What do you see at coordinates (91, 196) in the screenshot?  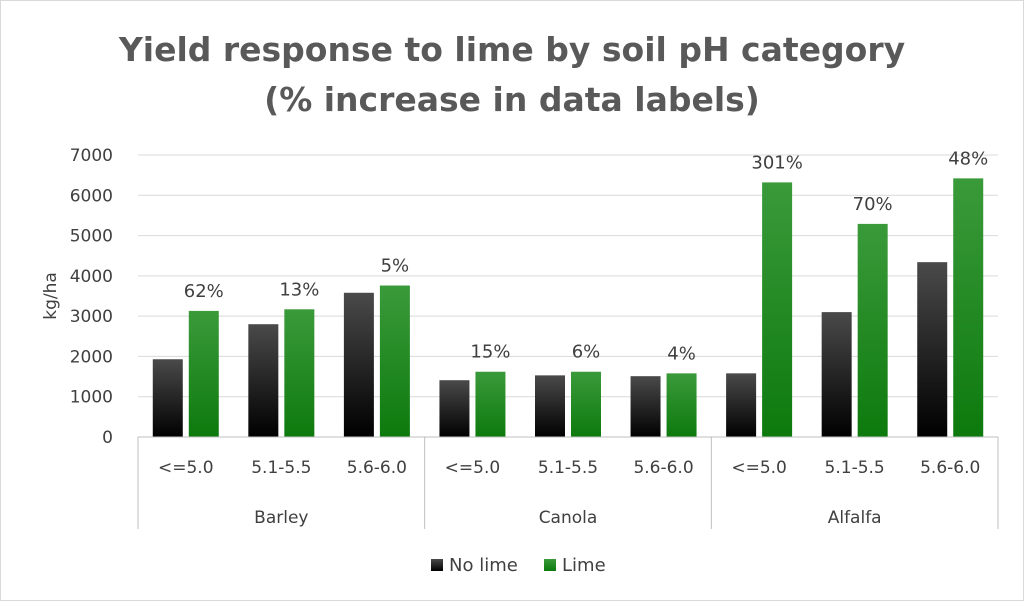 I see `y-tick-label: 6000` at bounding box center [91, 196].